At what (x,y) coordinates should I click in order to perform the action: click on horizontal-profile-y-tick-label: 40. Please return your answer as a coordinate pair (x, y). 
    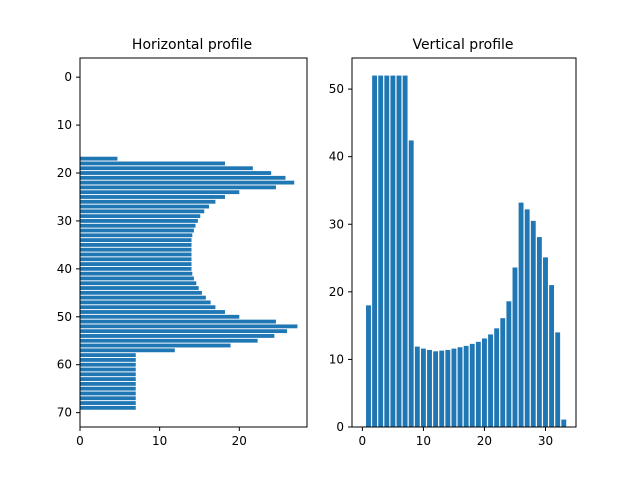
    Looking at the image, I should click on (64, 269).